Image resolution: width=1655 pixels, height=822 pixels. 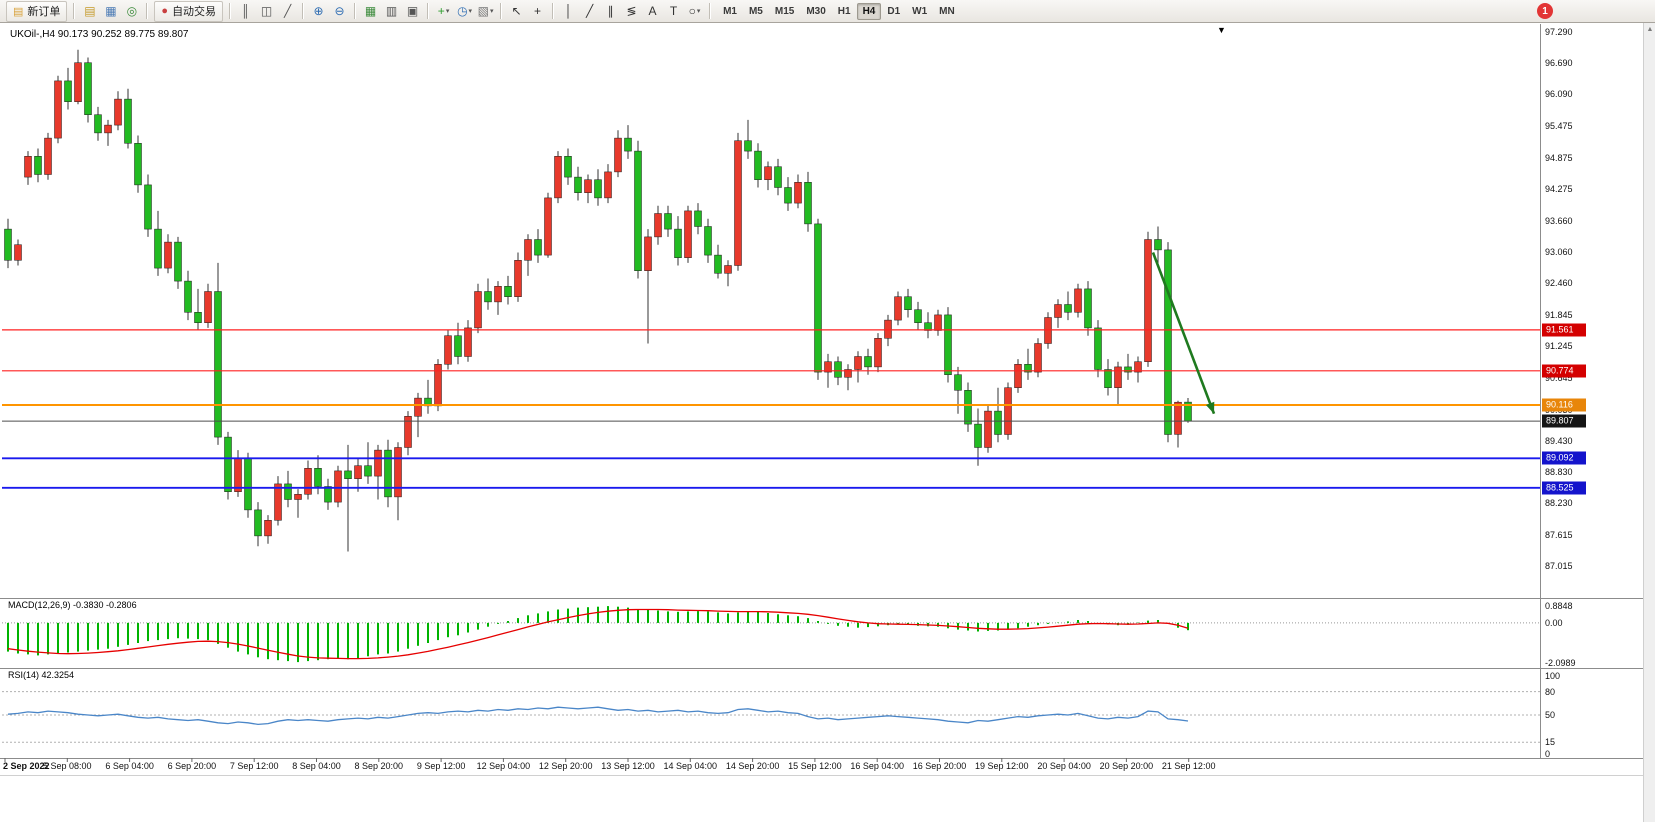 What do you see at coordinates (1559, 440) in the screenshot?
I see `price-axis-label: 89.430` at bounding box center [1559, 440].